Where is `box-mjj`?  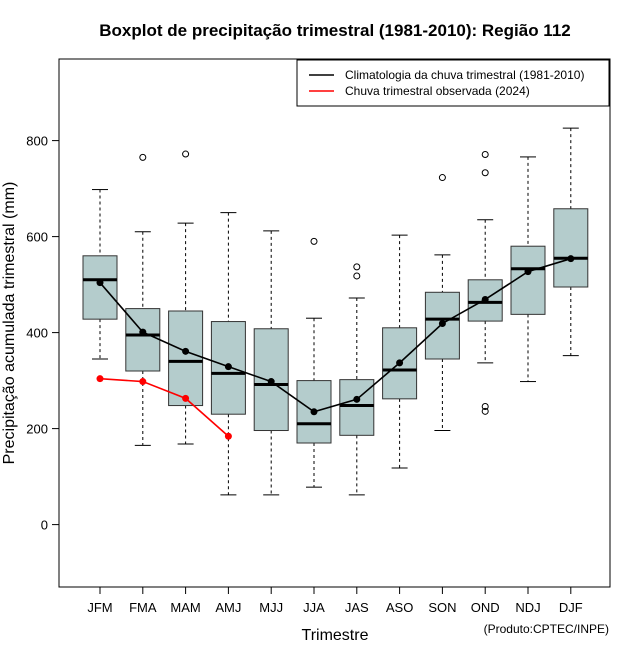 box-mjj is located at coordinates (271, 363).